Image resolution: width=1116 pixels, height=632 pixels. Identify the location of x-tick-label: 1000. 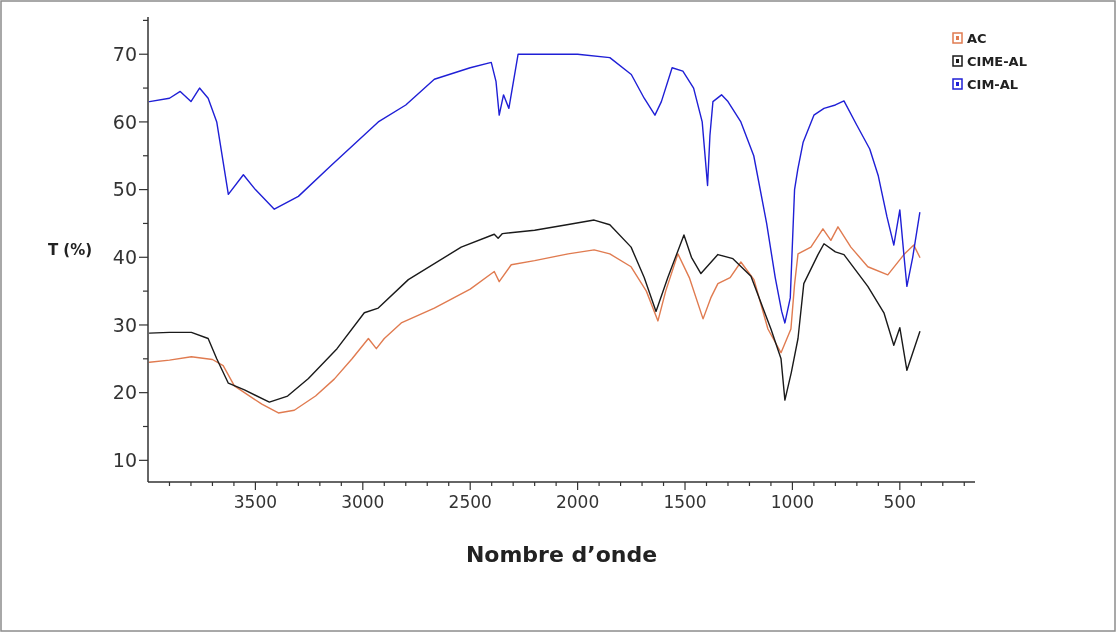
(792, 502).